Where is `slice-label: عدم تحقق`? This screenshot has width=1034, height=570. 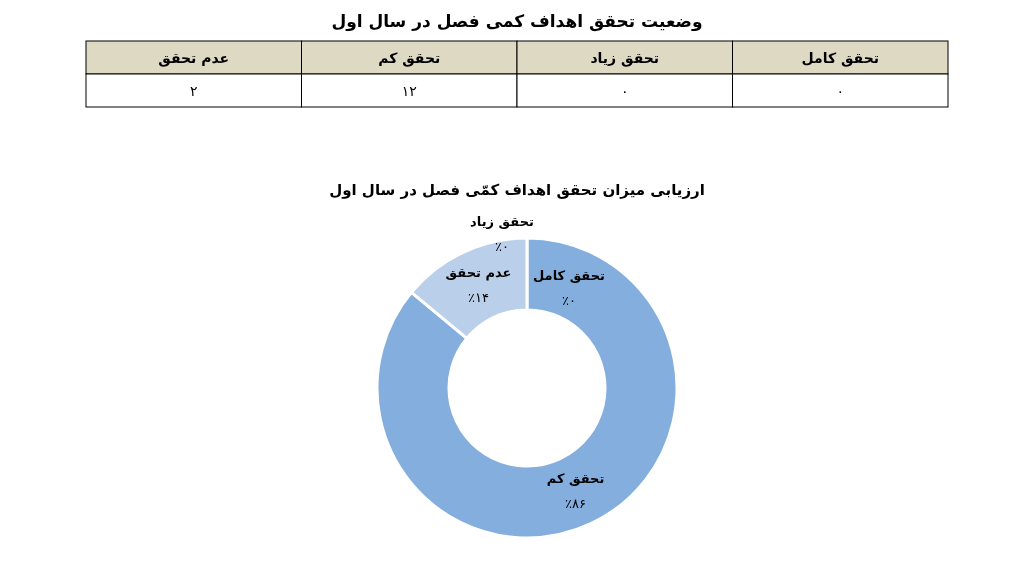 slice-label: عدم تحقق is located at coordinates (478, 272).